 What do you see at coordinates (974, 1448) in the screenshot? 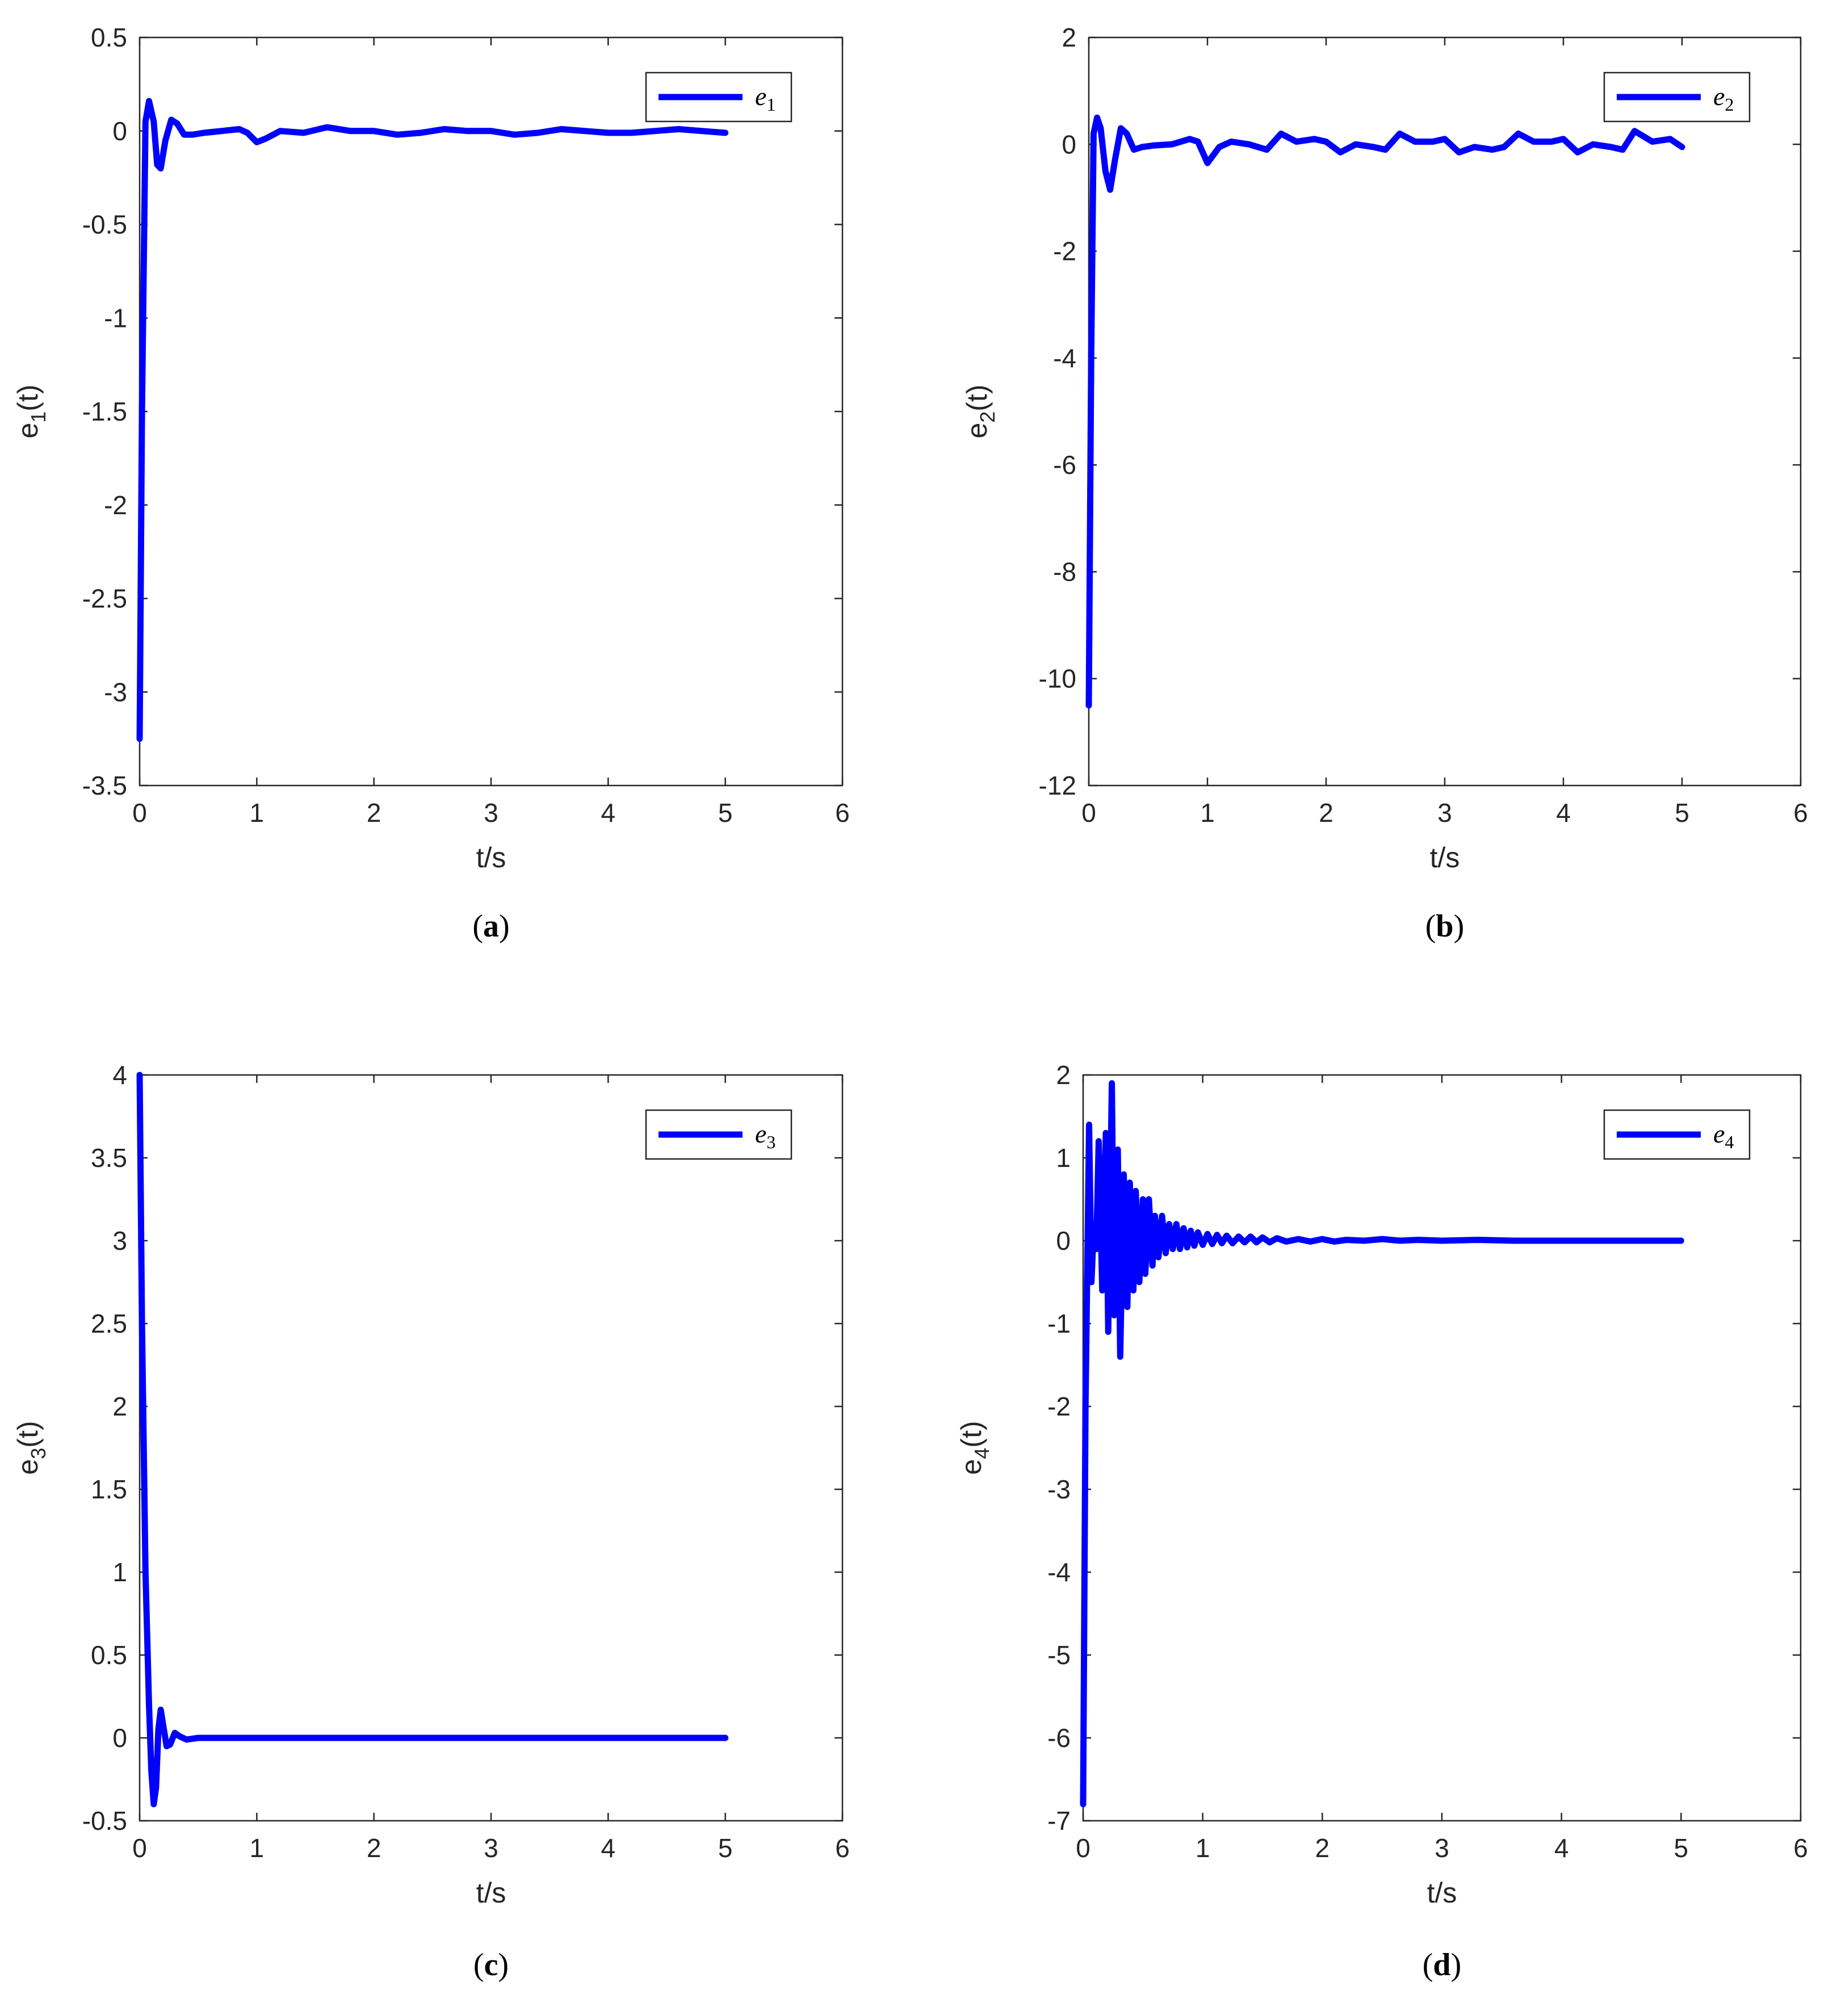
I see `y-axis-label: e4(t)` at bounding box center [974, 1448].